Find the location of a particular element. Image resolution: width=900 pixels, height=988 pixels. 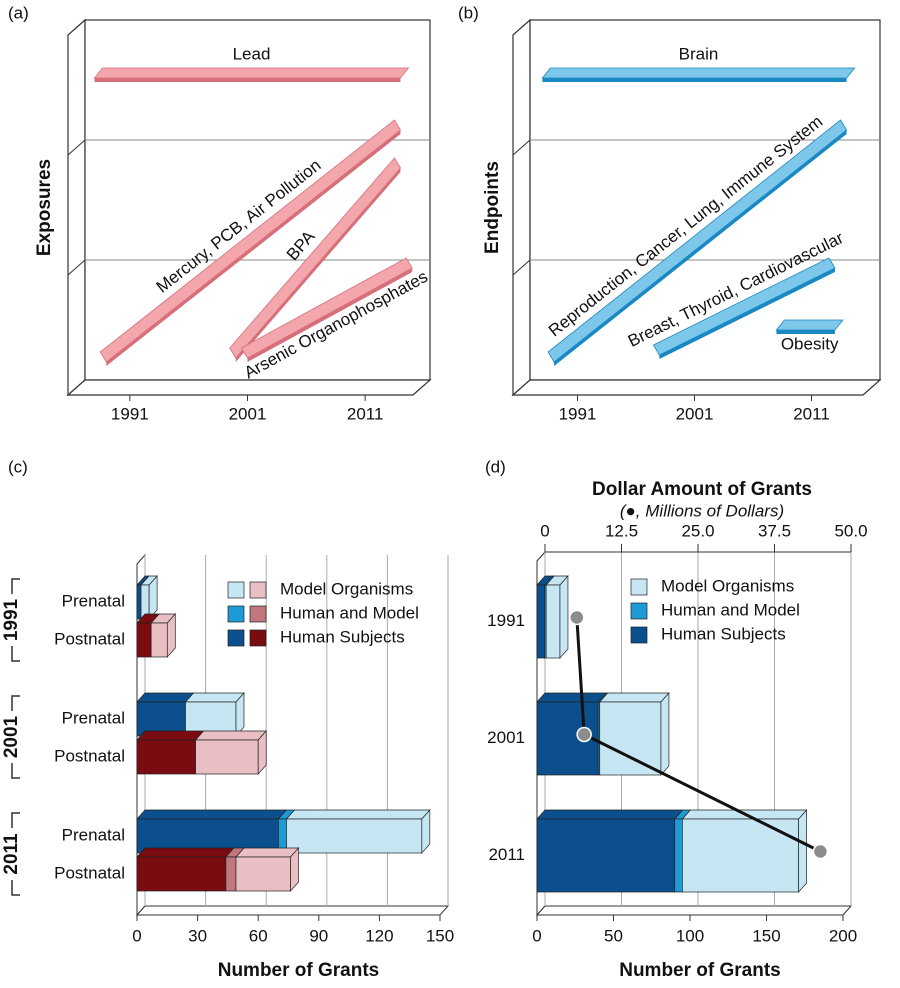

x2-tick-label: 12.5 is located at coordinates (621, 530).